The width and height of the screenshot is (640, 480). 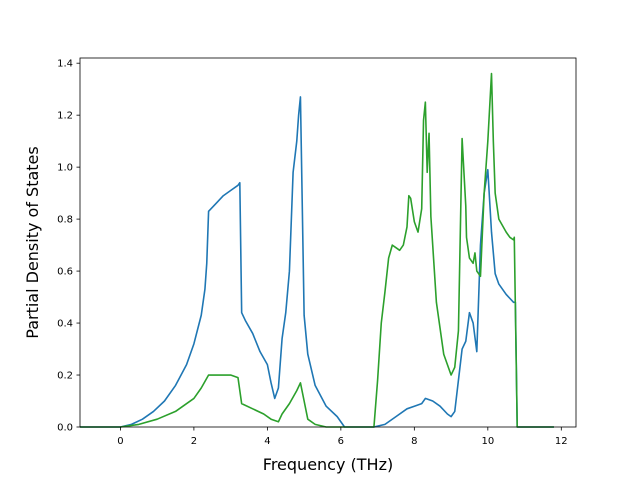 What do you see at coordinates (65, 220) in the screenshot?
I see `y-tick-label: 0.8` at bounding box center [65, 220].